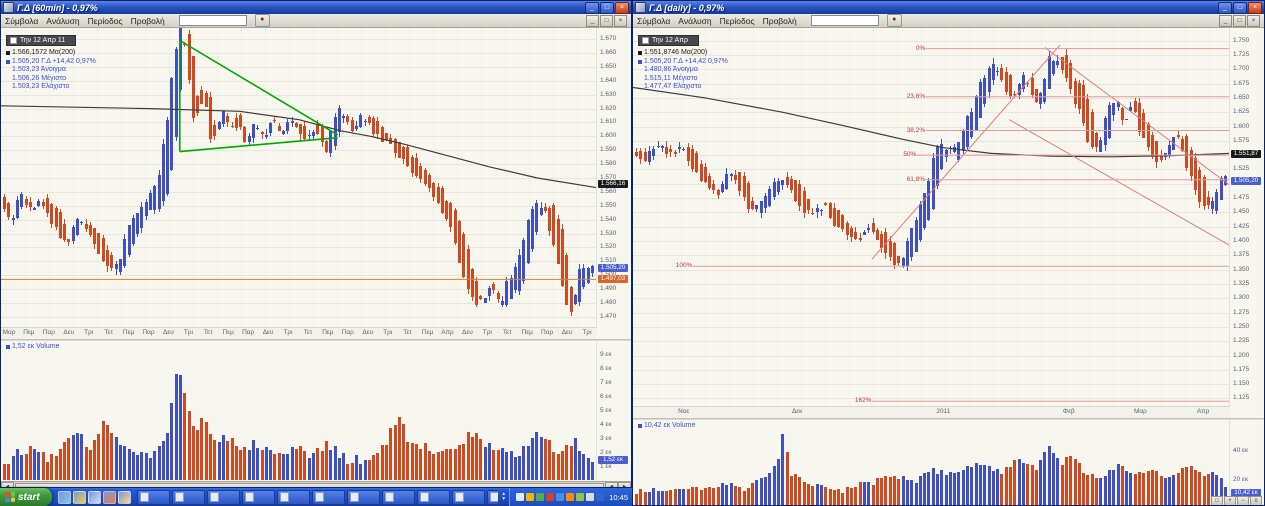  Describe the element at coordinates (41, 40) in the screenshot. I see `legend-date-tab: Την 12 Απρ 11` at that location.